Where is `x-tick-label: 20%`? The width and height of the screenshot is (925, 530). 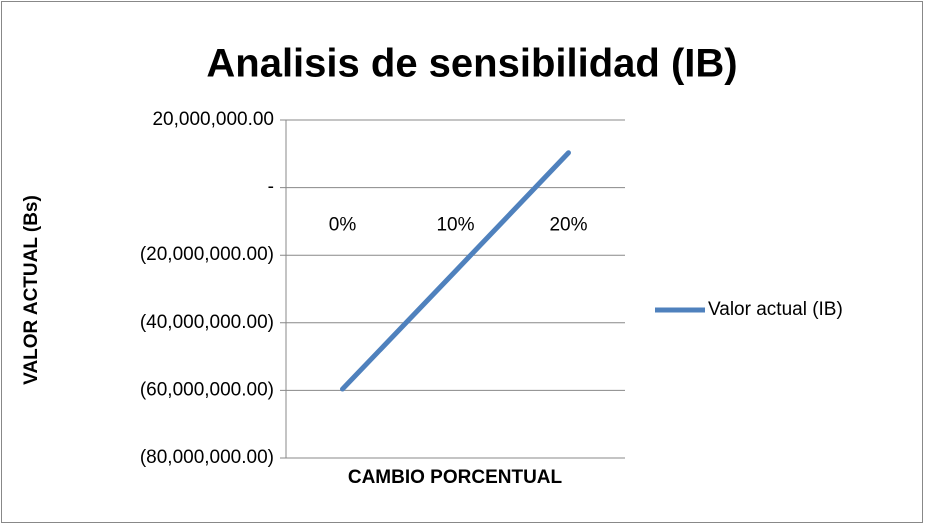
x-tick-label: 20% is located at coordinates (568, 225).